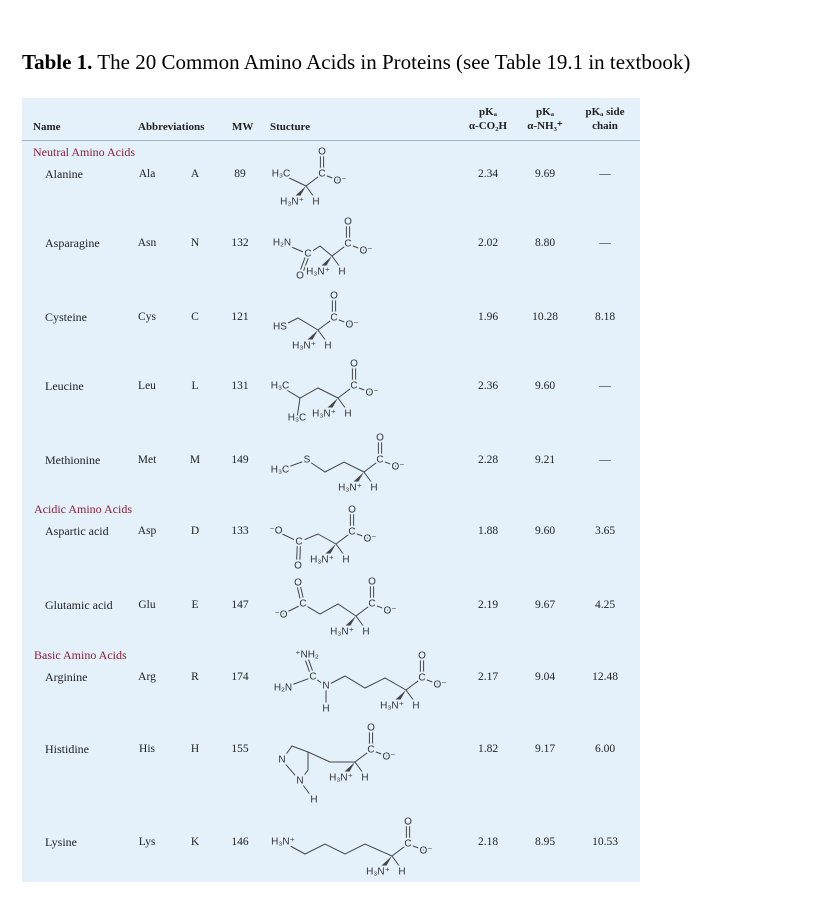 This screenshot has height=898, width=823. I want to click on column-header: chain, so click(605, 126).